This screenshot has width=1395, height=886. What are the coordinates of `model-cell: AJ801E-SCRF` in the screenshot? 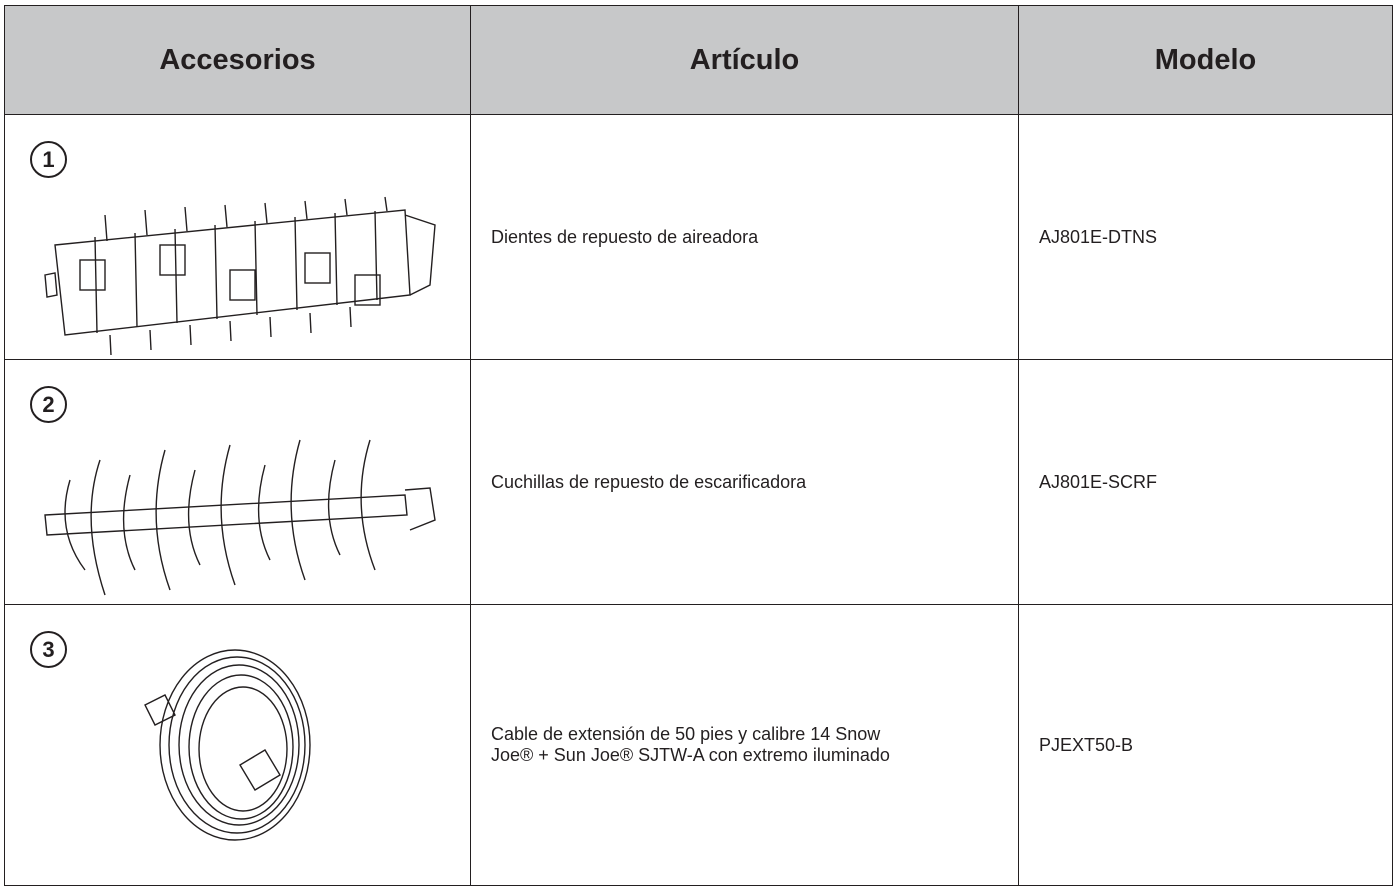 It's located at (1205, 482).